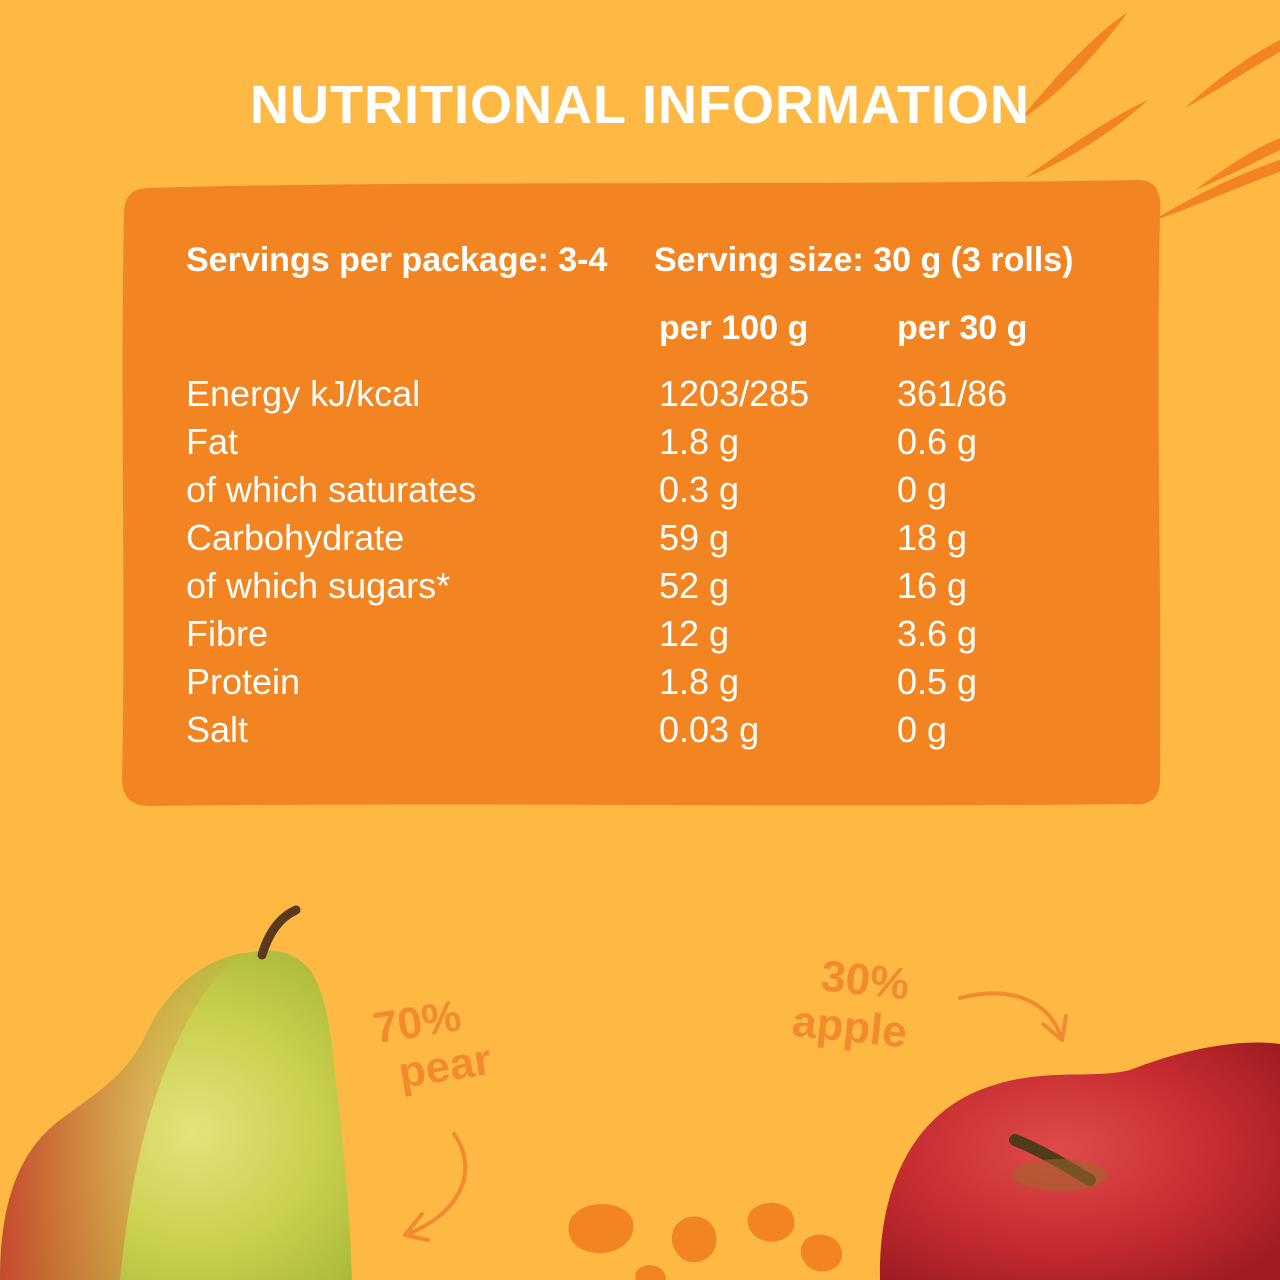 The height and width of the screenshot is (1280, 1280). What do you see at coordinates (646, 398) in the screenshot?
I see `table-row: Energy kJ/kcal 1203/285 361/86` at bounding box center [646, 398].